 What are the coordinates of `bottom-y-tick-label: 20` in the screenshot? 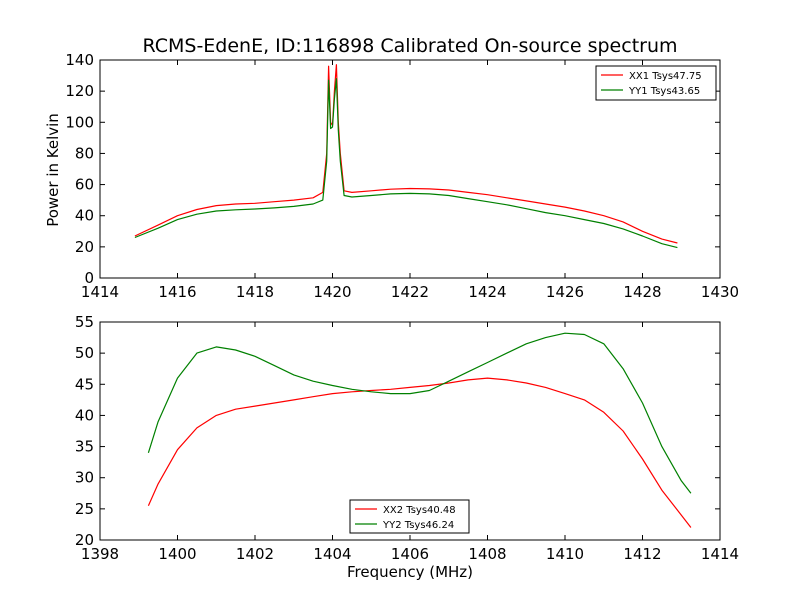 It's located at (84, 540).